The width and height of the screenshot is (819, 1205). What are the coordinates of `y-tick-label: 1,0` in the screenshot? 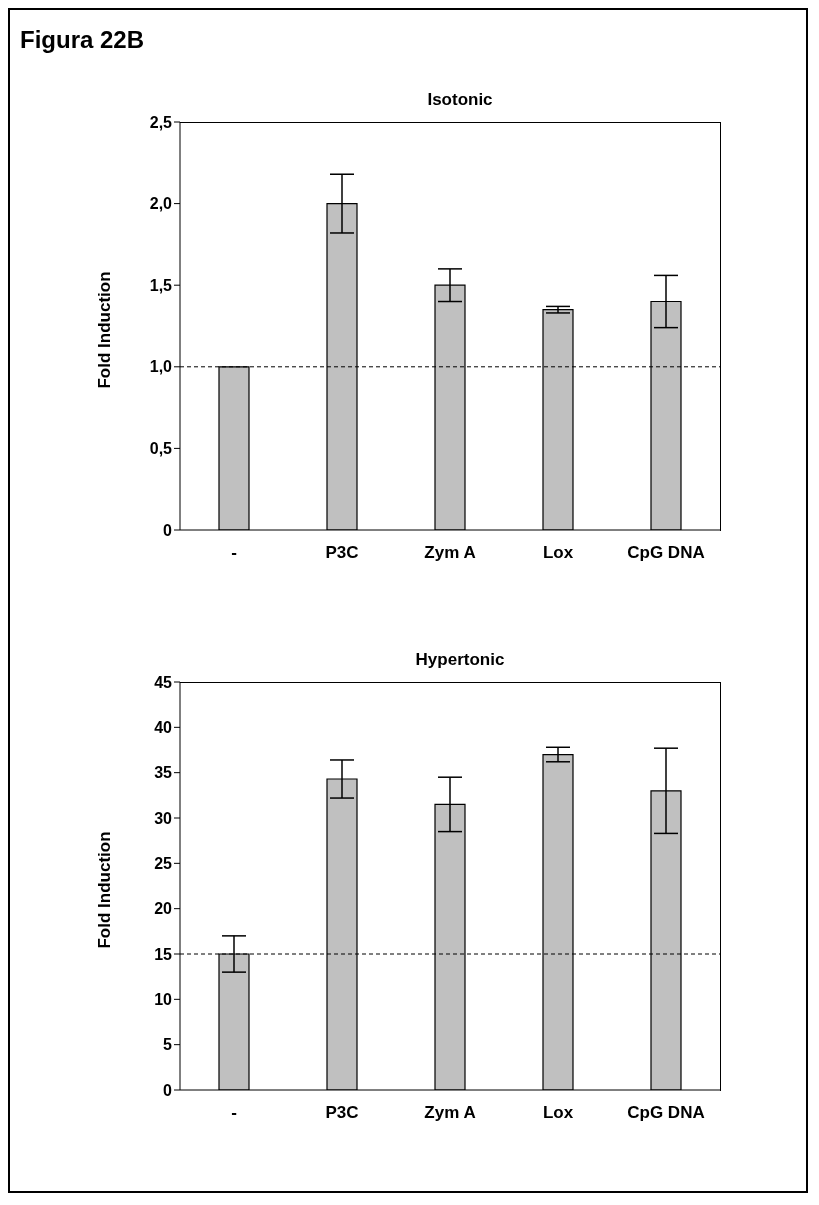 It's located at (161, 367).